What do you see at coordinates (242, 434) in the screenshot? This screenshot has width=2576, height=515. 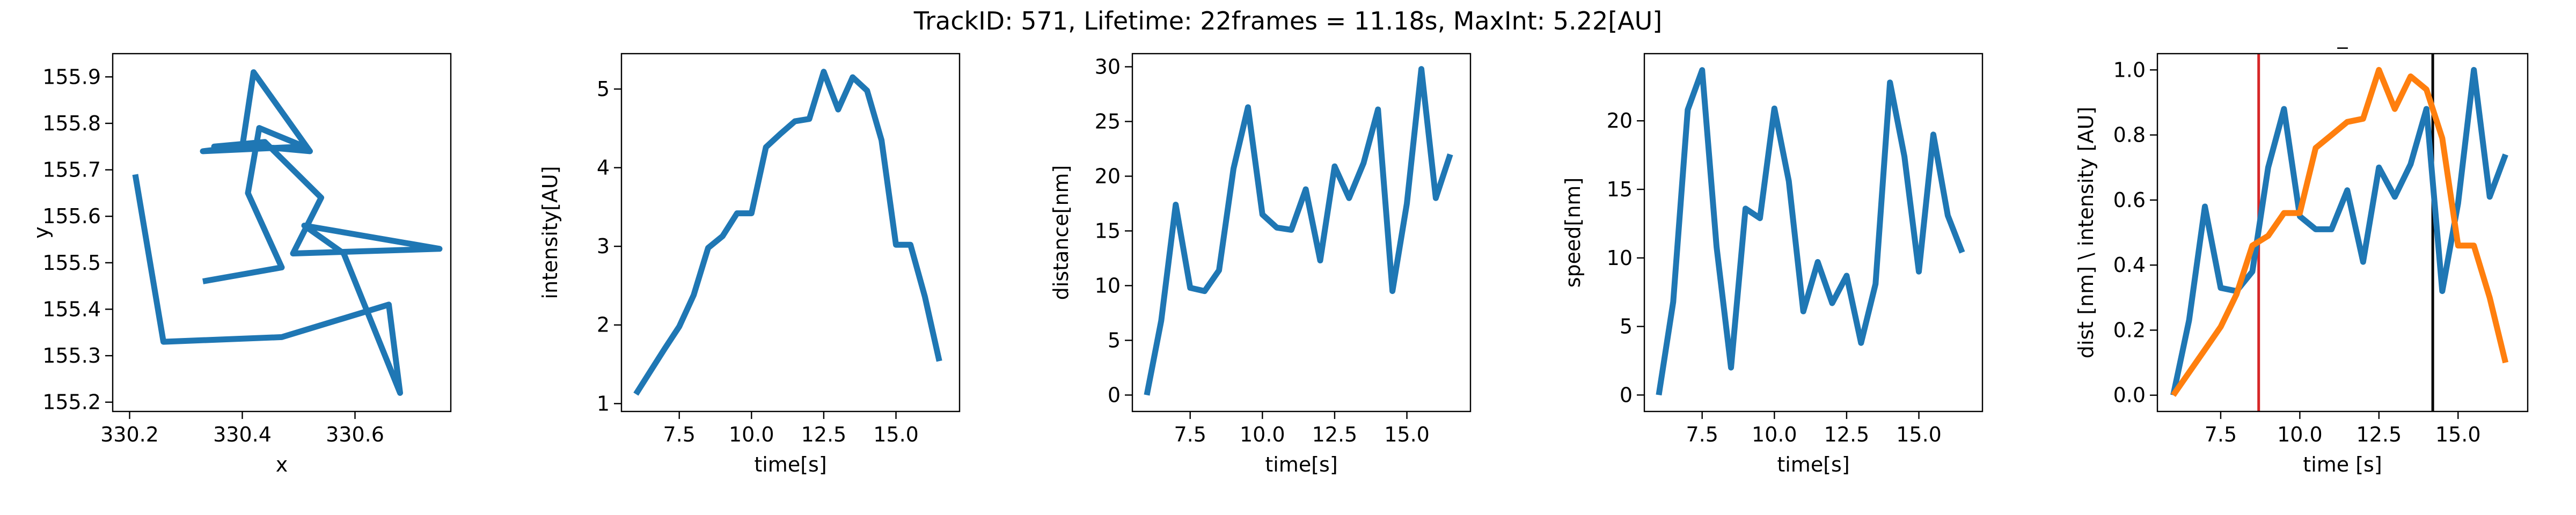 I see `x-tick-label: 330.4` at bounding box center [242, 434].